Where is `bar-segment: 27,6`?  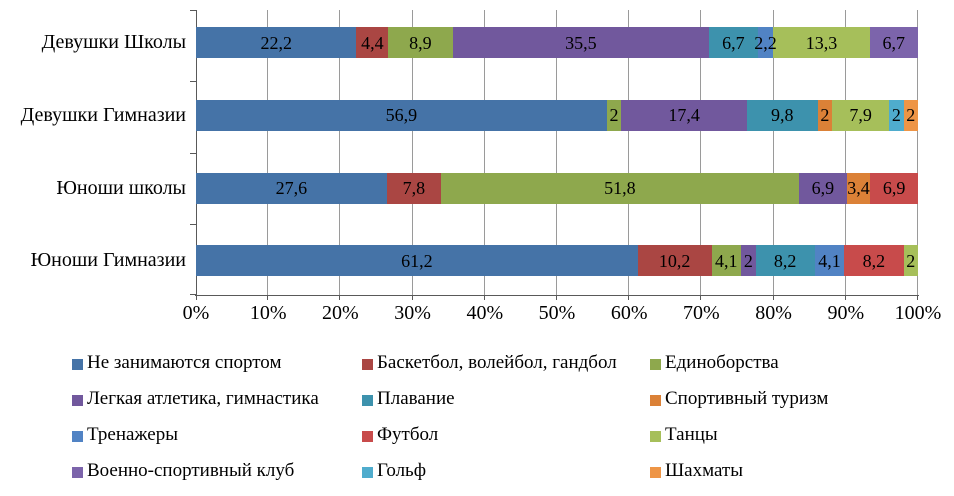 bar-segment: 27,6 is located at coordinates (291, 188).